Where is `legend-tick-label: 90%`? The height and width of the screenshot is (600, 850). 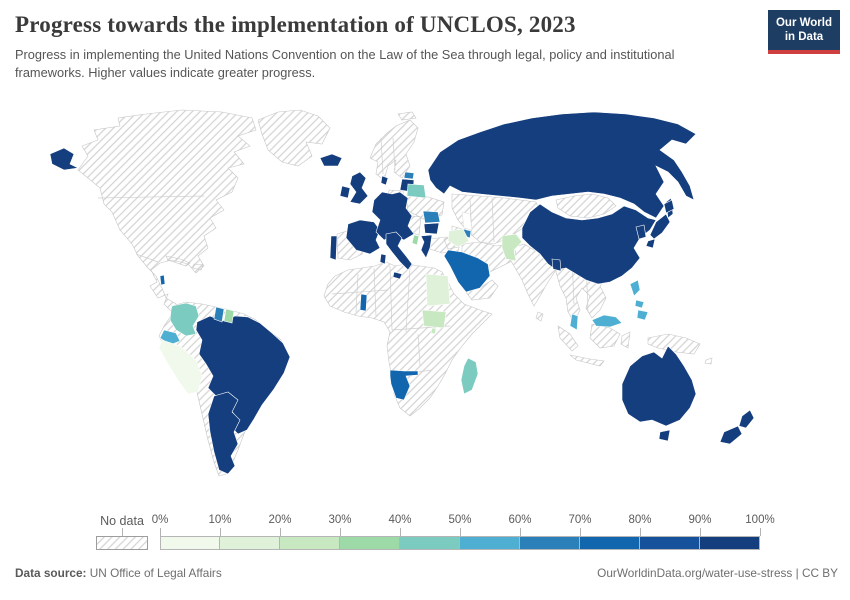
legend-tick-label: 90% is located at coordinates (700, 520).